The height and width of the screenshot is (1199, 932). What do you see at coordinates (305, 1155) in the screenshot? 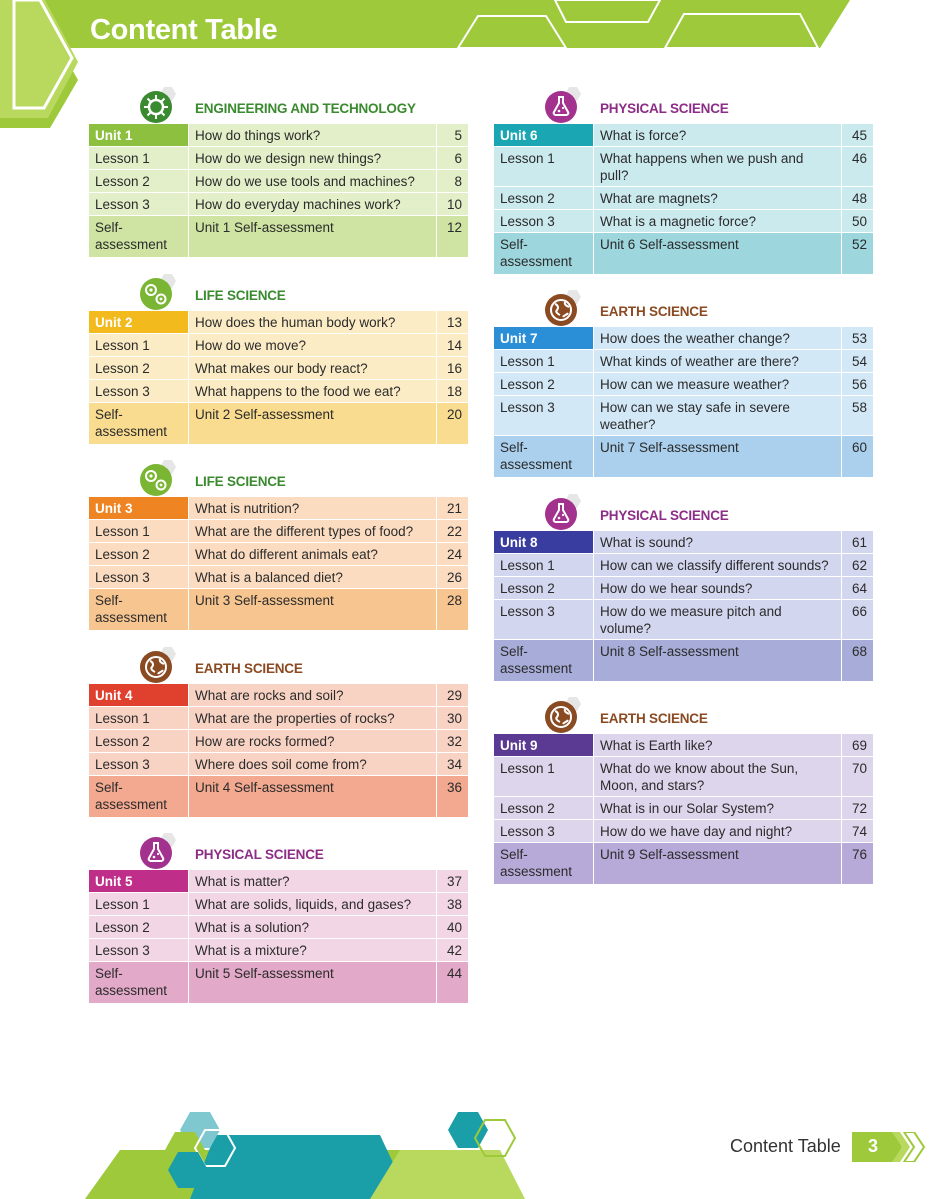
I see `footer-decoration` at bounding box center [305, 1155].